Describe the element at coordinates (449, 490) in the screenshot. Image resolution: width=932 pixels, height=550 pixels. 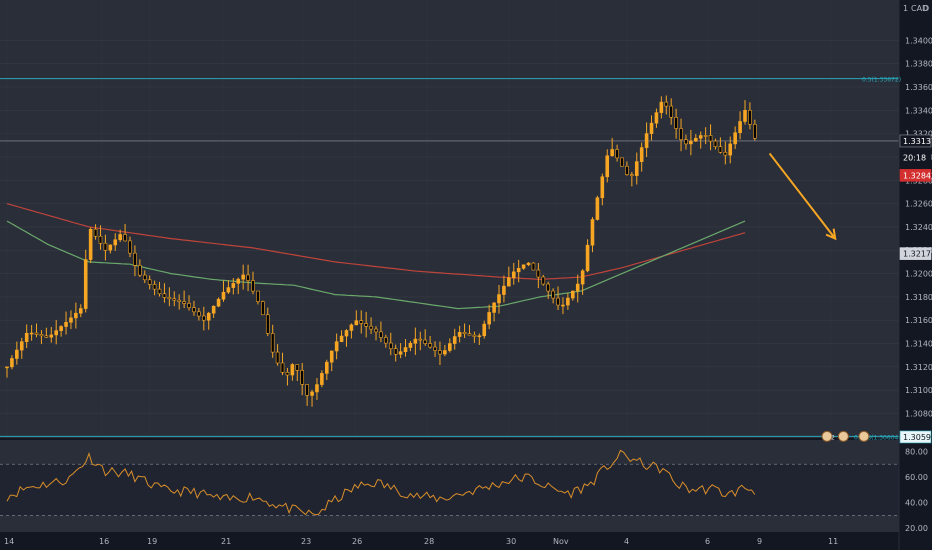
I see `rsi-band` at that location.